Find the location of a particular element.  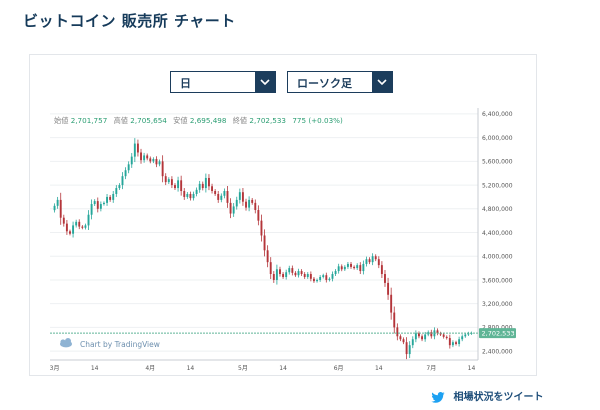

x-tick-labels: 3月 14 4月 14 5月 14 6月 14 7月 14 is located at coordinates (263, 368).